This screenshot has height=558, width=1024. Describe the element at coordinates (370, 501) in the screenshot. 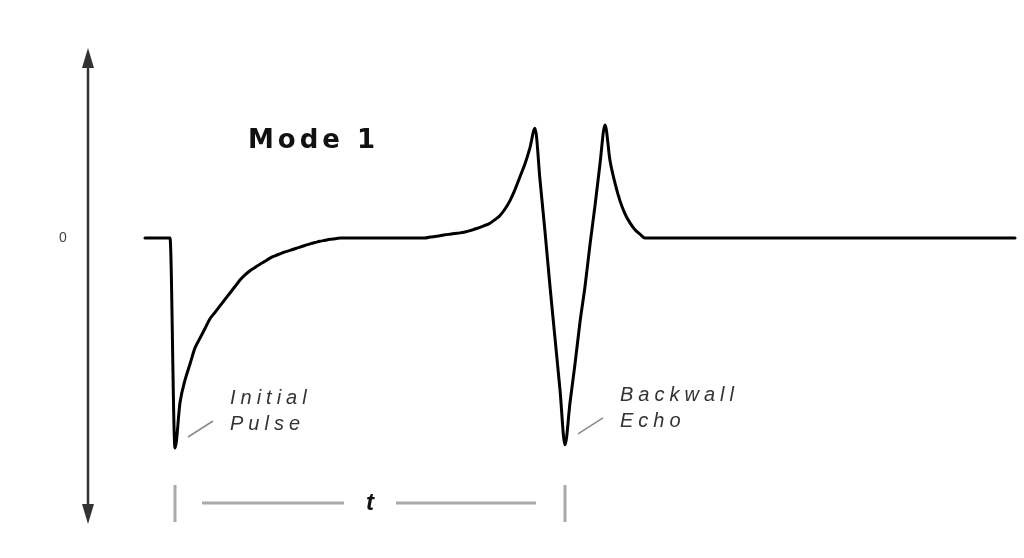

I see `text: t` at that location.